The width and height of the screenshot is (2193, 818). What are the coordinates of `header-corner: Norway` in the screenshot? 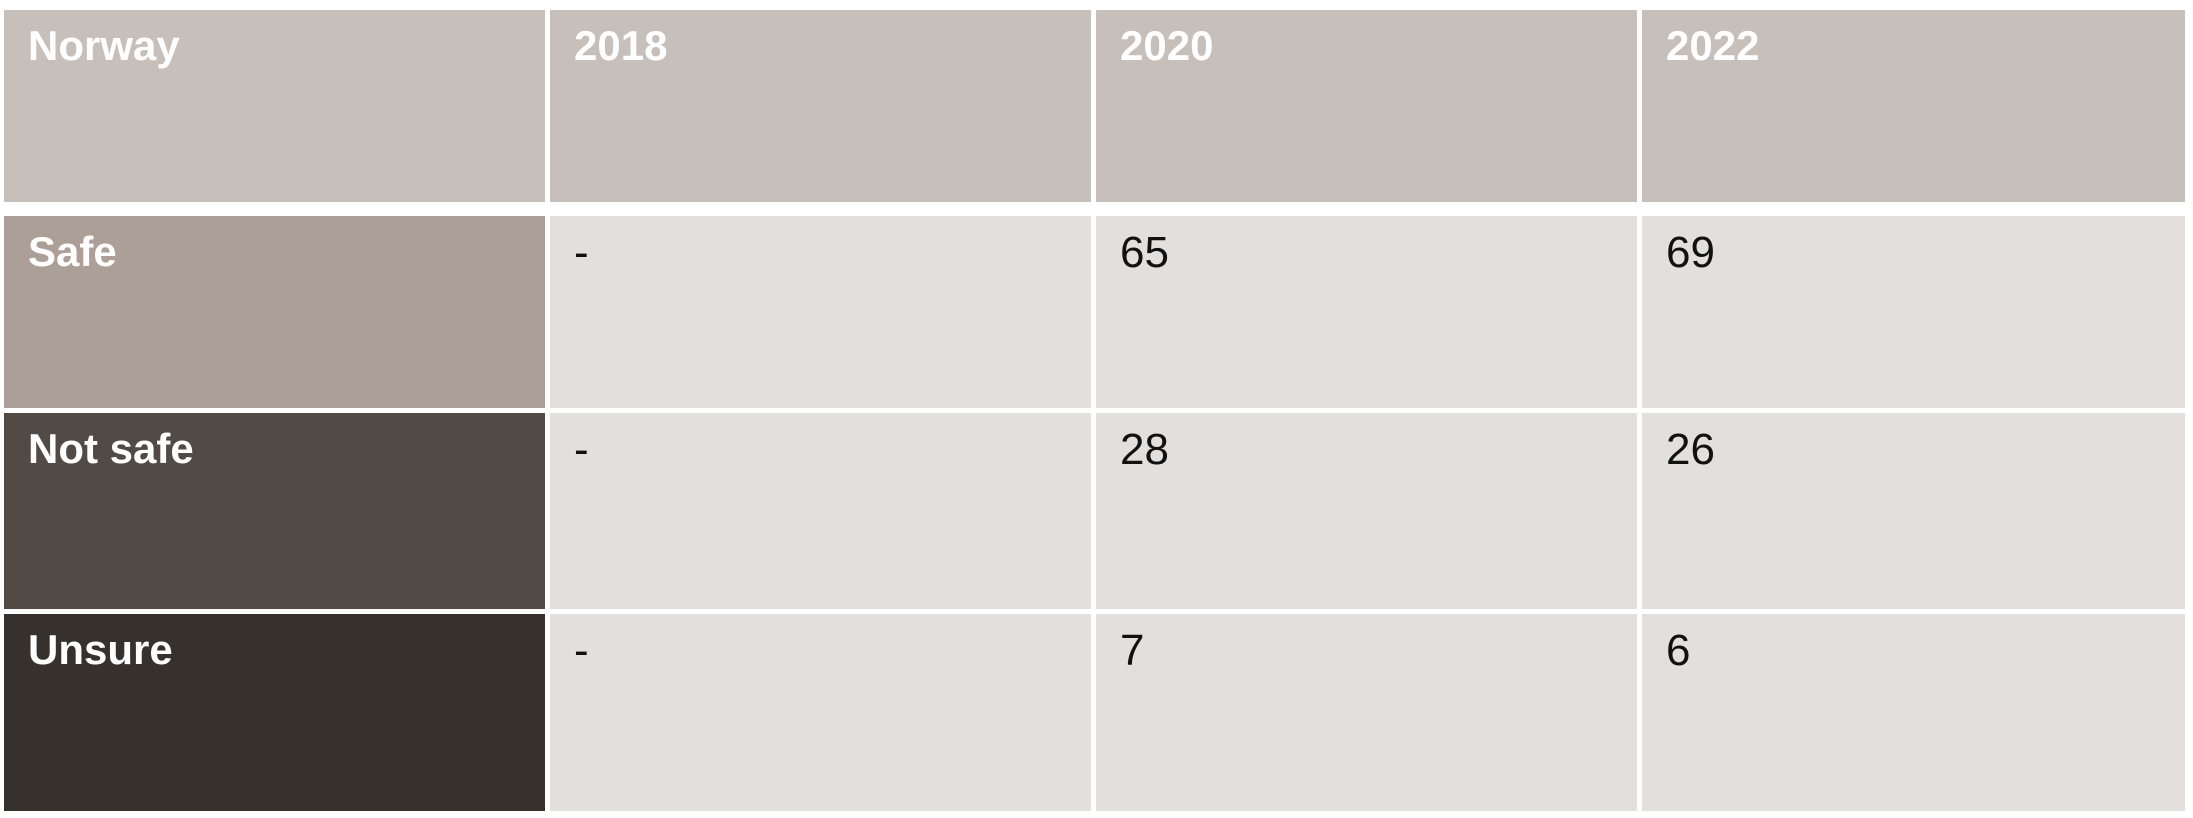 It's located at (274, 106).